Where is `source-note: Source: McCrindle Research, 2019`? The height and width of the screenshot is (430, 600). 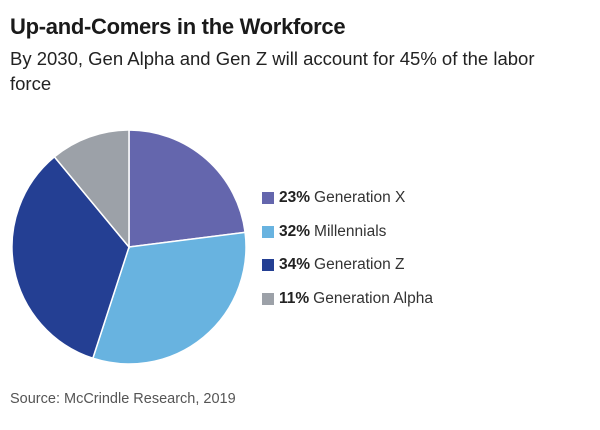
source-note: Source: McCrindle Research, 2019 is located at coordinates (123, 399).